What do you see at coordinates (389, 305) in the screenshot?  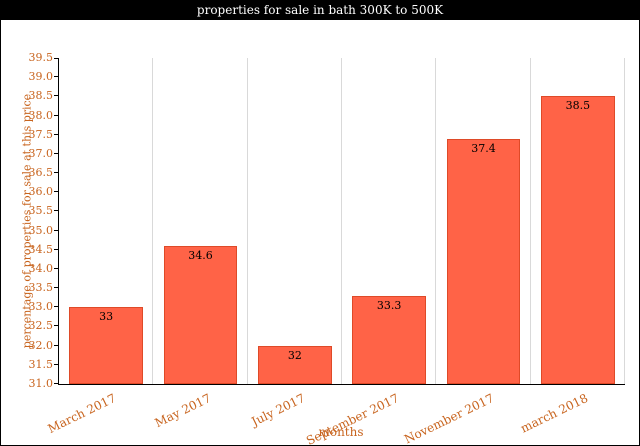 I see `bar-value-label: 33.3` at bounding box center [389, 305].